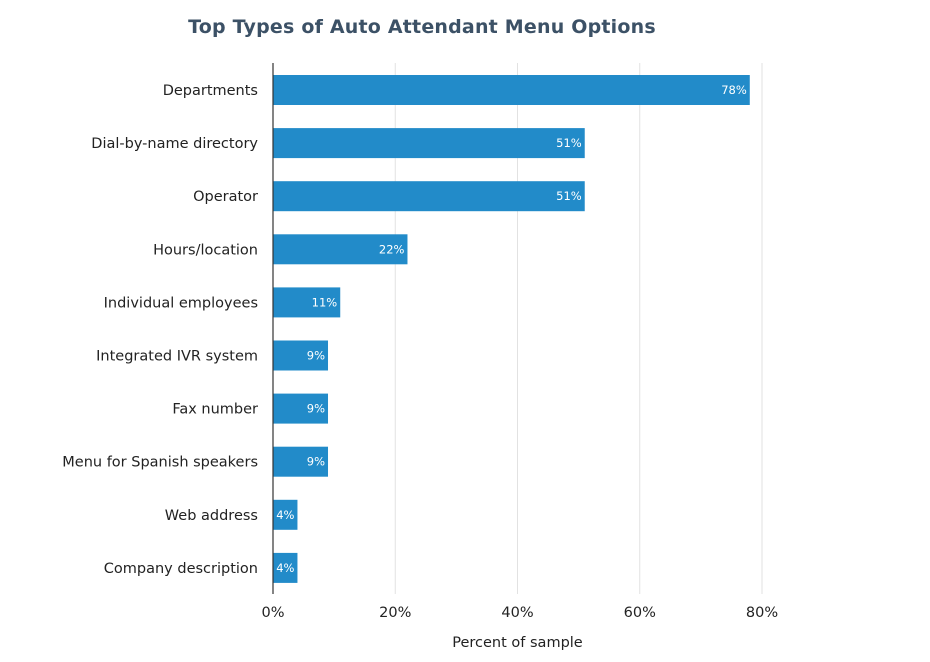 This screenshot has width=930, height=662. I want to click on category-label: Hours/location, so click(205, 250).